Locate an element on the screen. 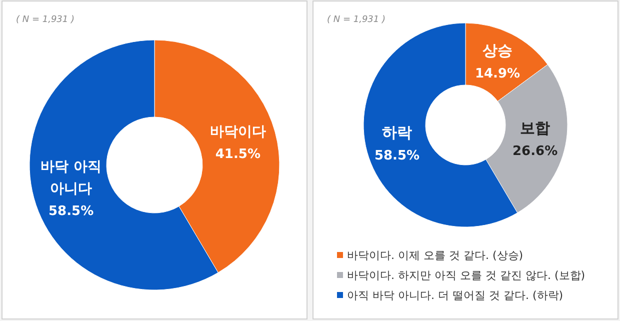 The image size is (620, 321). slice-label: 바닥 아직 아니다 is located at coordinates (71, 177).